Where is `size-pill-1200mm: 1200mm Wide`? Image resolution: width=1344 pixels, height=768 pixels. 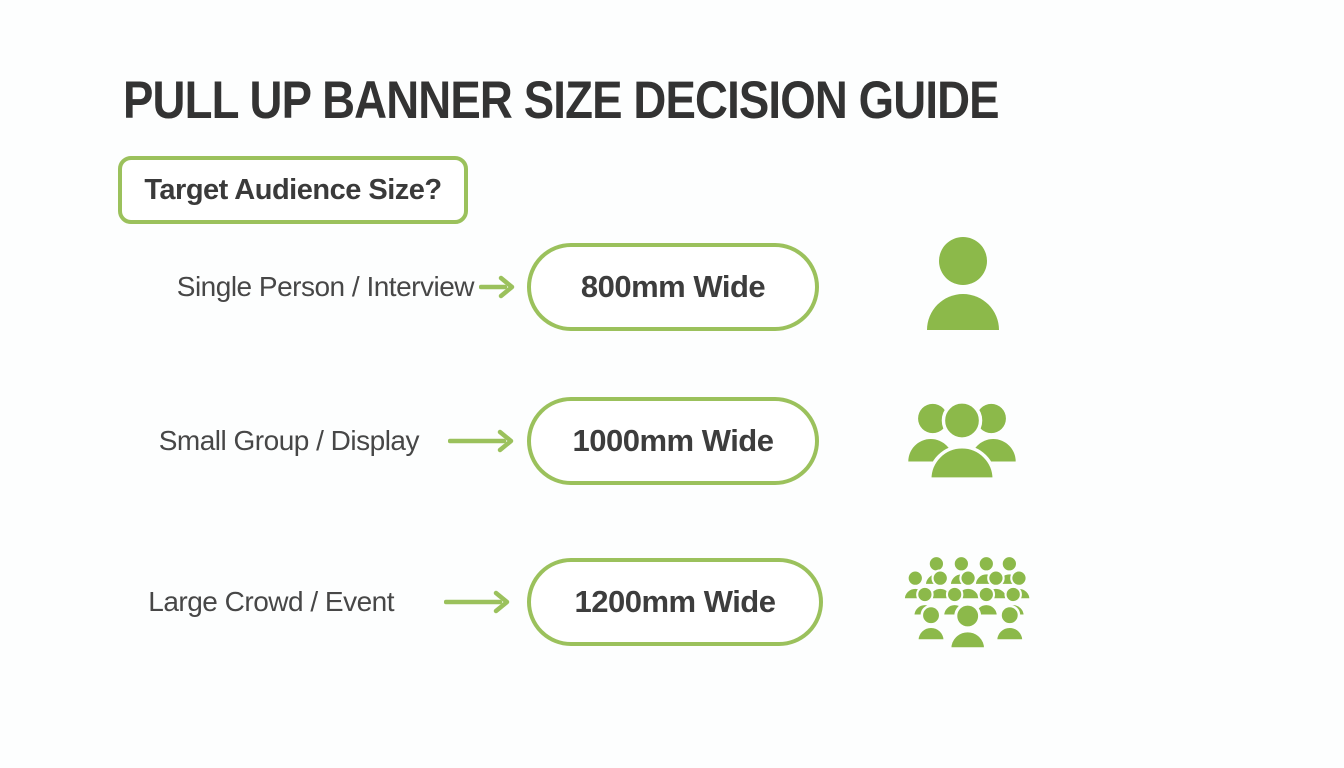 size-pill-1200mm: 1200mm Wide is located at coordinates (675, 602).